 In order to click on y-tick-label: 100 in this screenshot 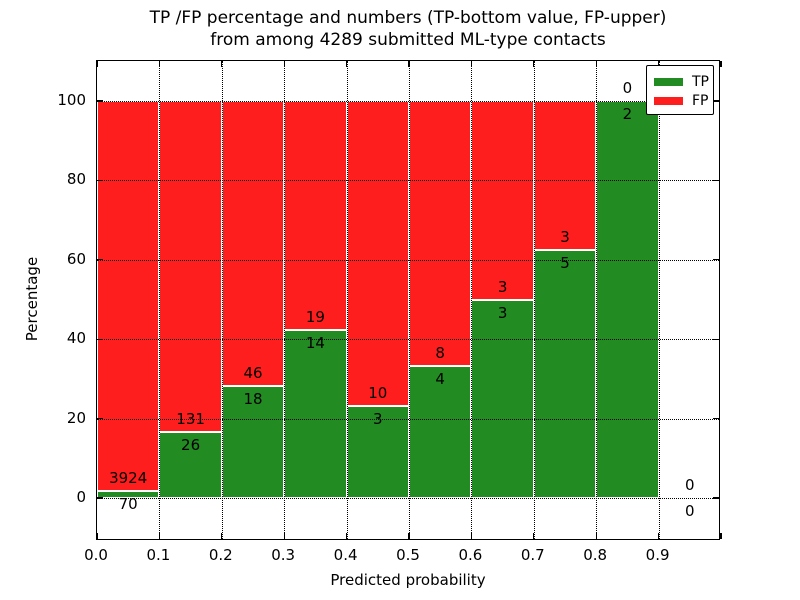, I will do `click(71, 100)`.